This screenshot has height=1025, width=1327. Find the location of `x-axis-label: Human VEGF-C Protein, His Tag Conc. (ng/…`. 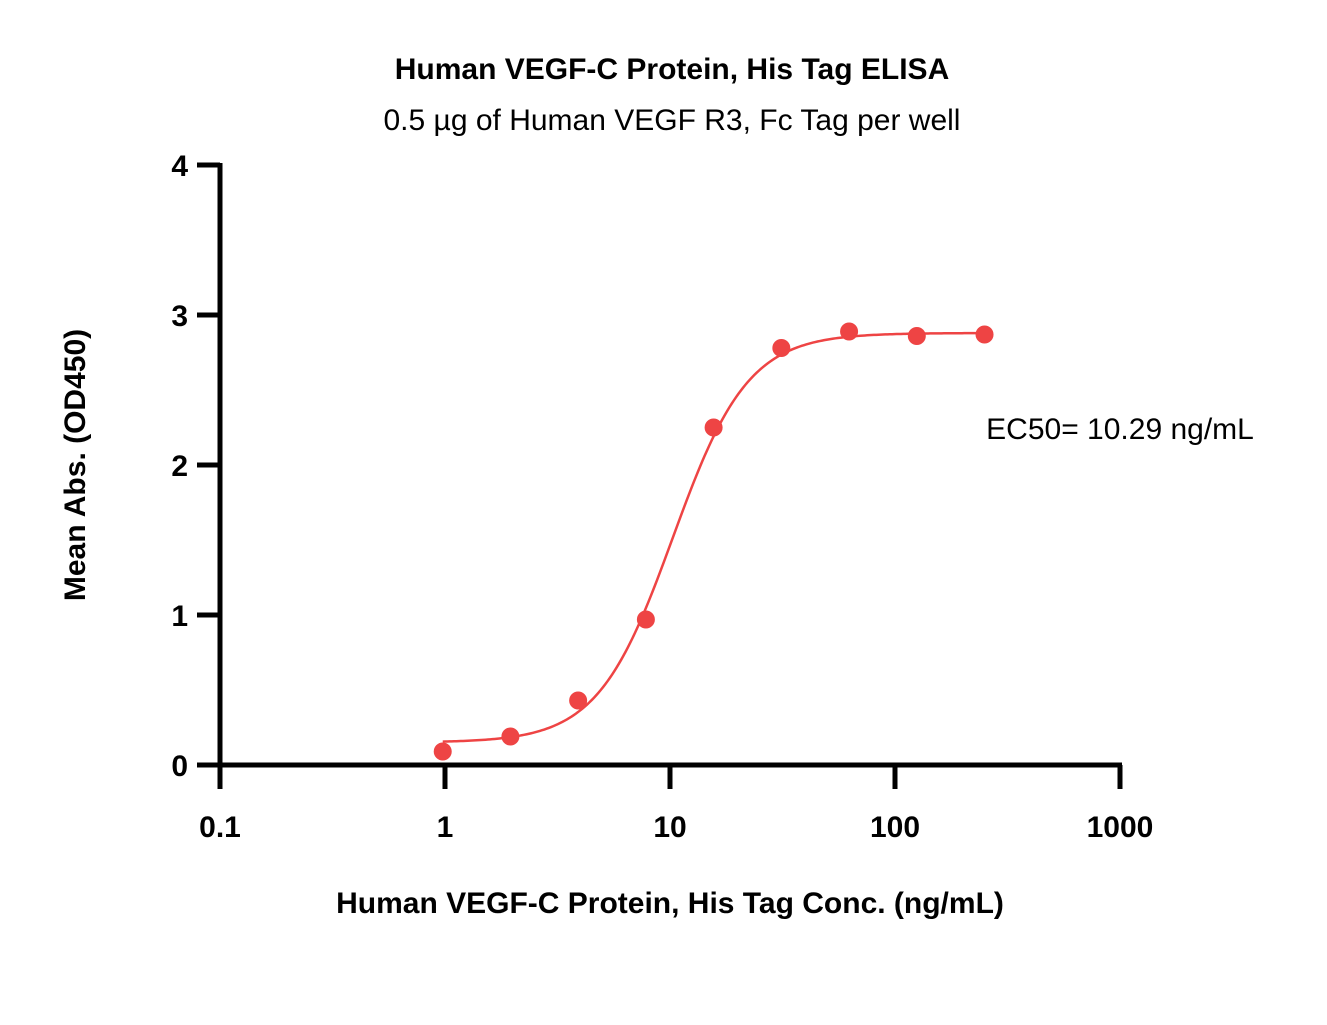

x-axis-label: Human VEGF-C Protein, His Tag Conc. (ng/… is located at coordinates (670, 903).